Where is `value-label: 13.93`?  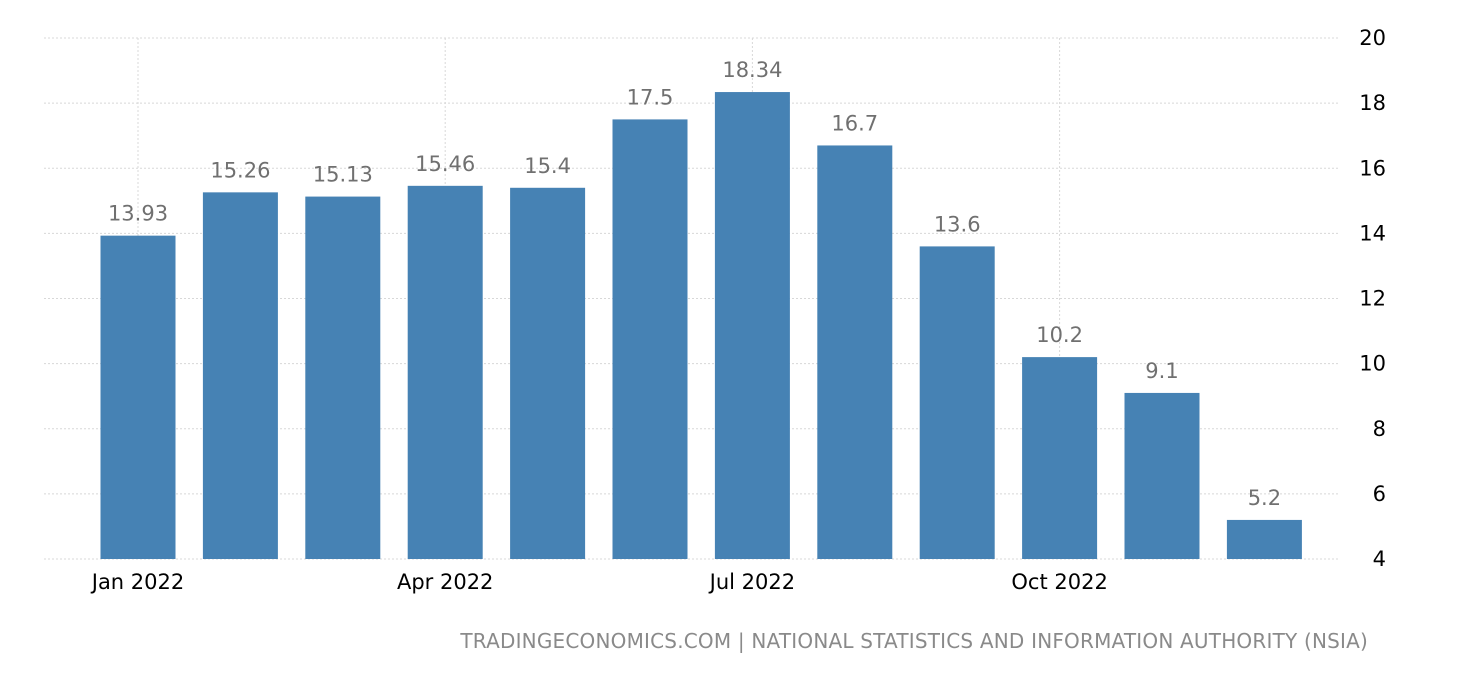
value-label: 13.93 is located at coordinates (138, 214).